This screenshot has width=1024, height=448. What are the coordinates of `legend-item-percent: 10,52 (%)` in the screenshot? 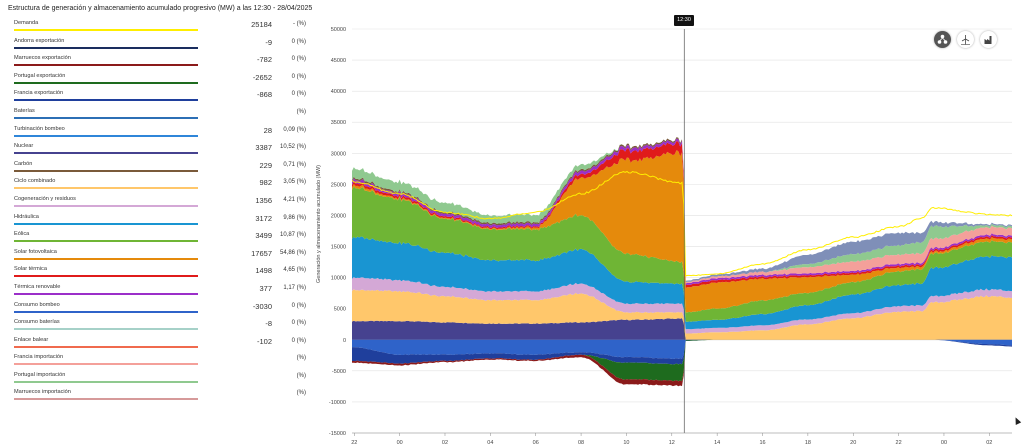 It's located at (292, 147).